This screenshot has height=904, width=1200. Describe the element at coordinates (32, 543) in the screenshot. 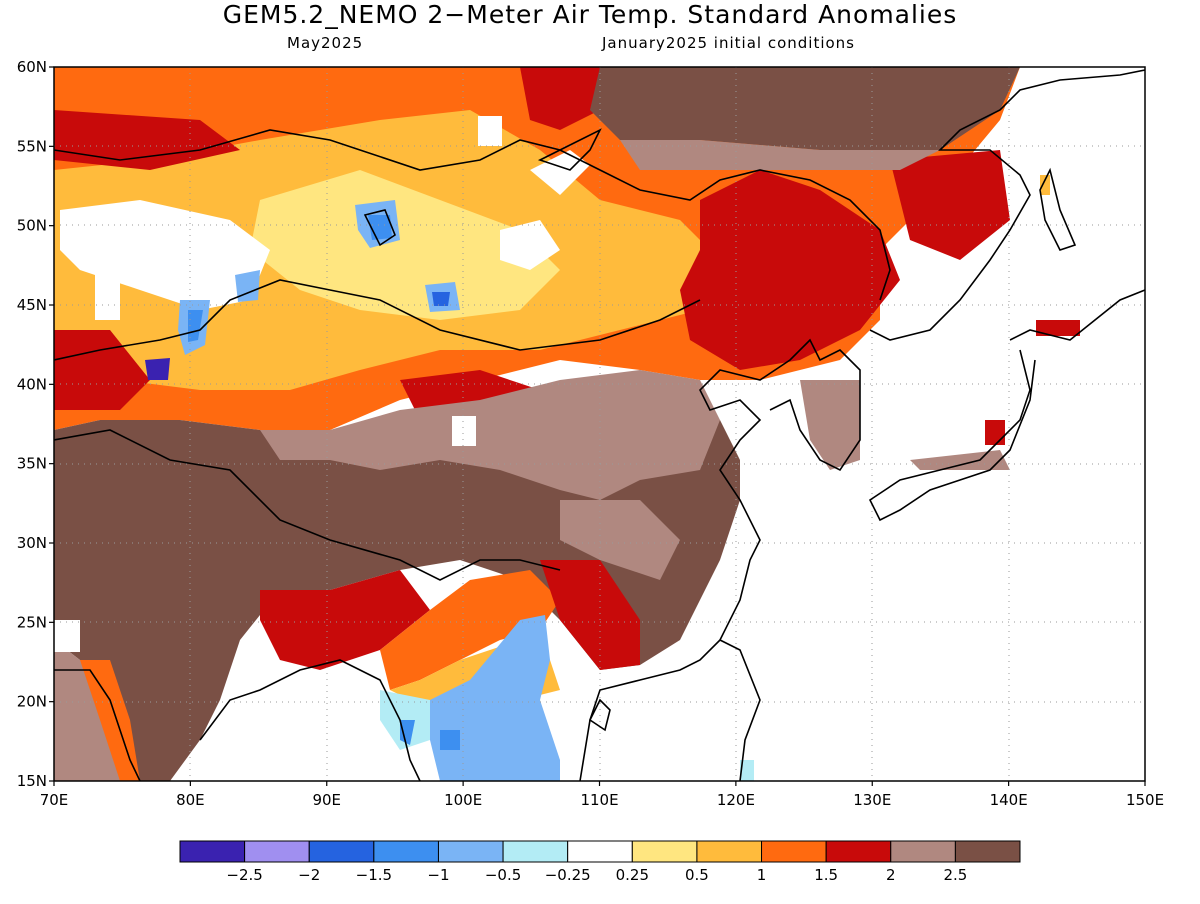

I see `lat-tick-label: 30N` at that location.